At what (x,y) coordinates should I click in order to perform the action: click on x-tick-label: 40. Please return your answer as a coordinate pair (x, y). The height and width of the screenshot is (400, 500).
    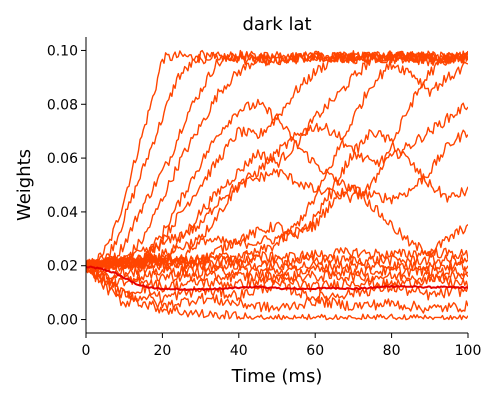
    Looking at the image, I should click on (239, 351).